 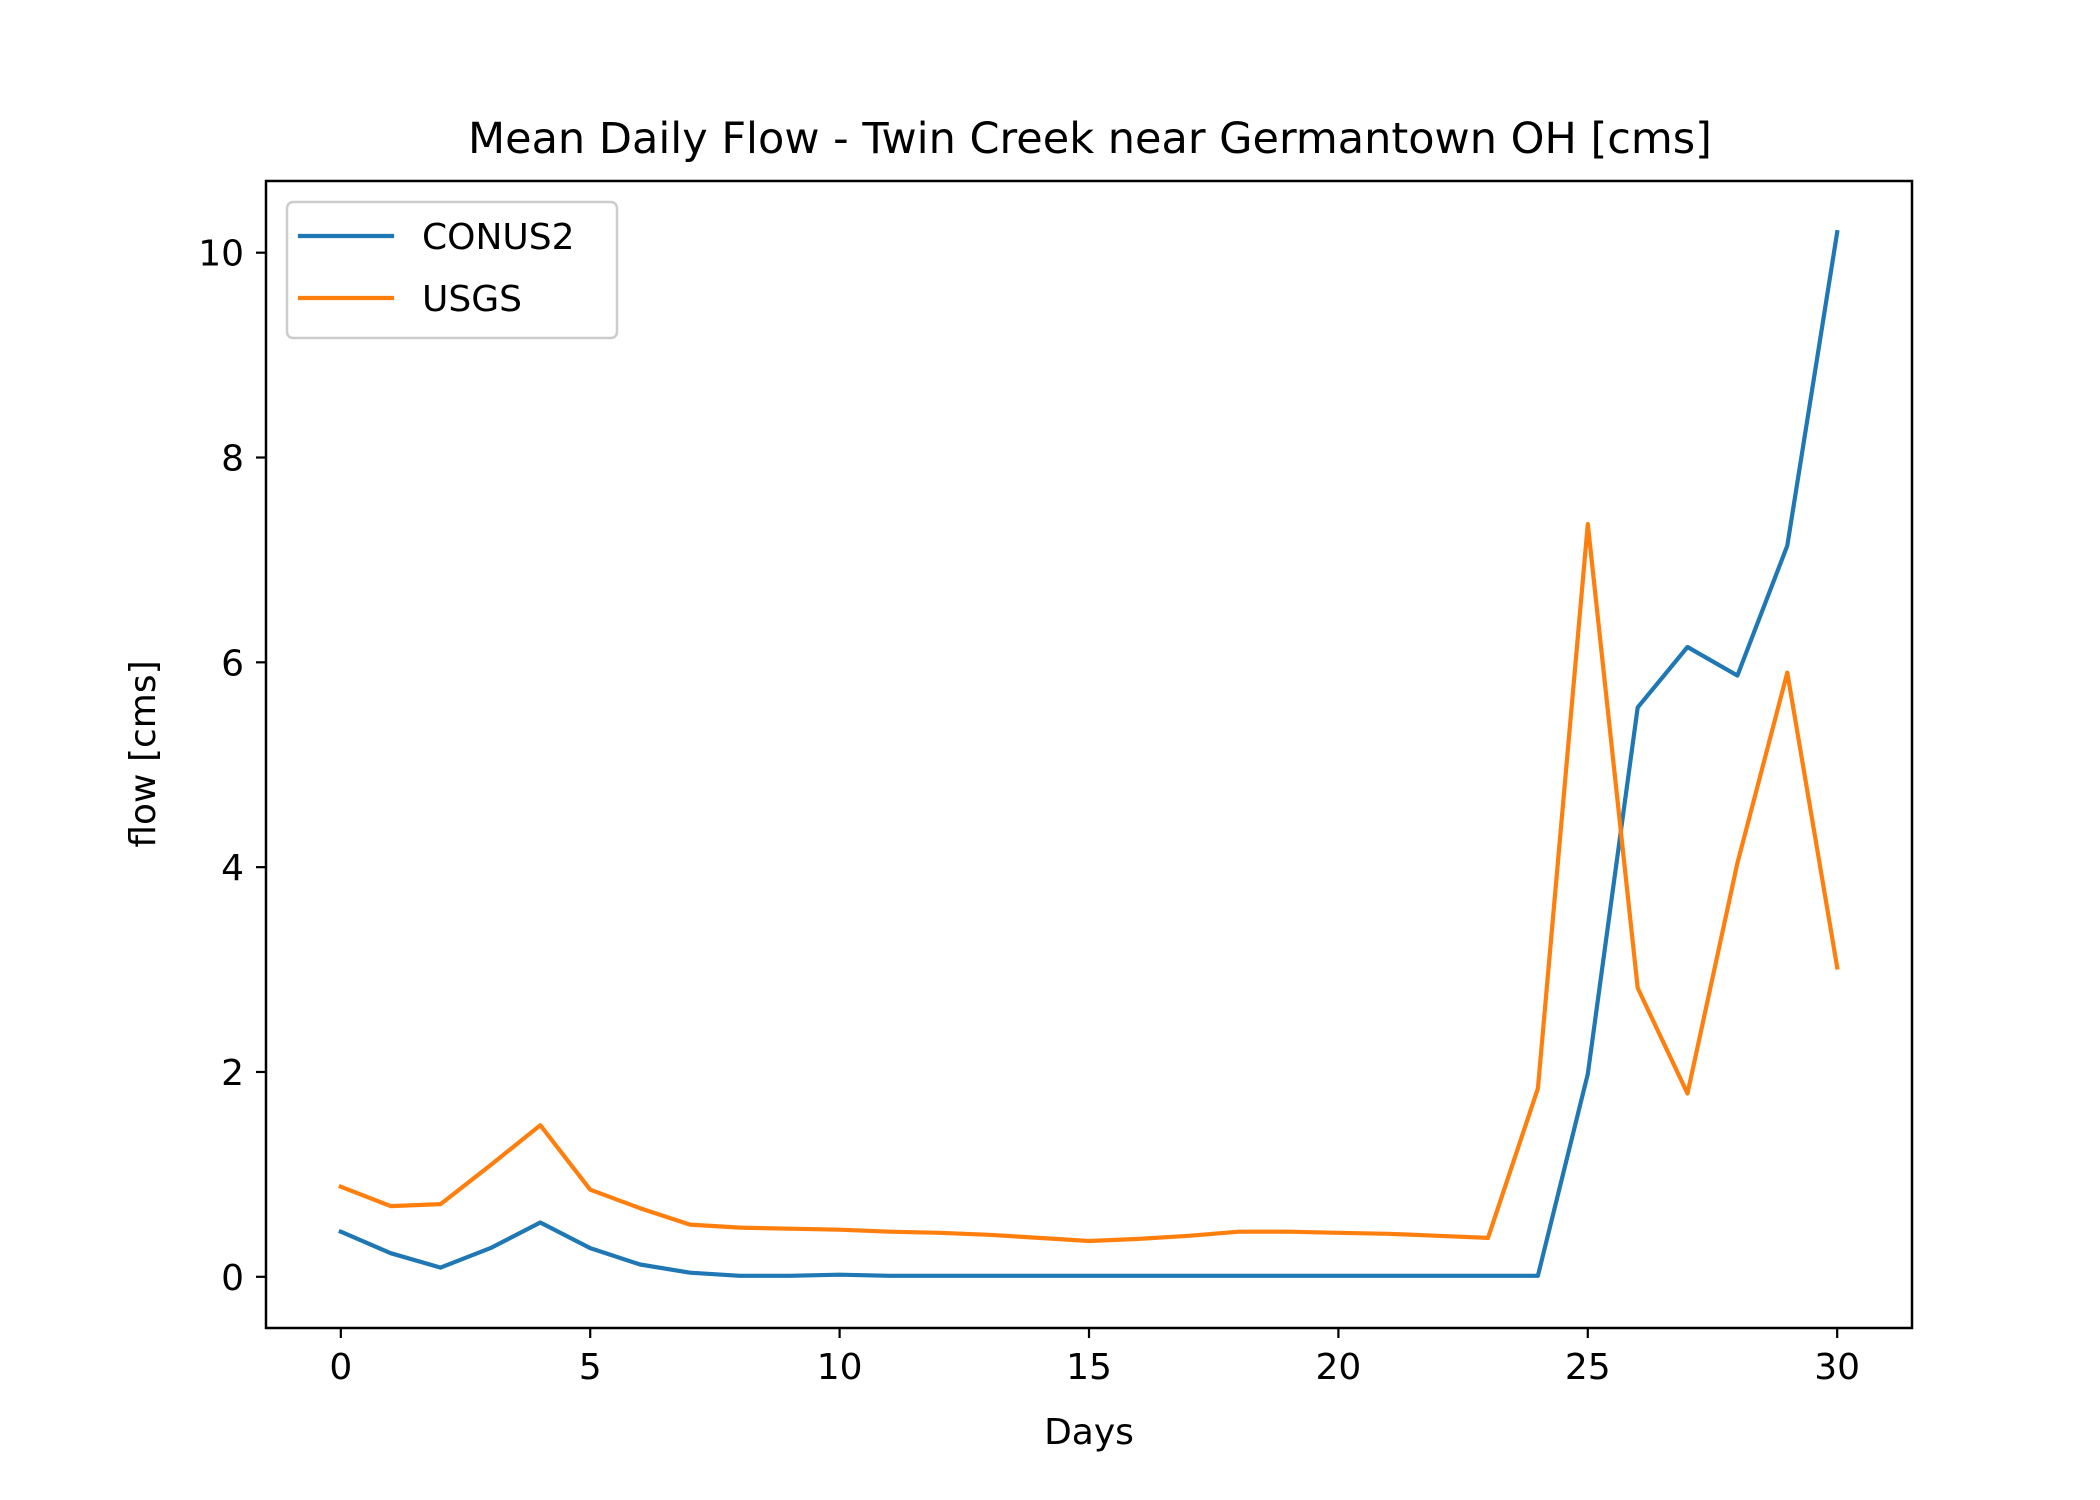 What do you see at coordinates (221, 254) in the screenshot?
I see `y-tick-label: 10` at bounding box center [221, 254].